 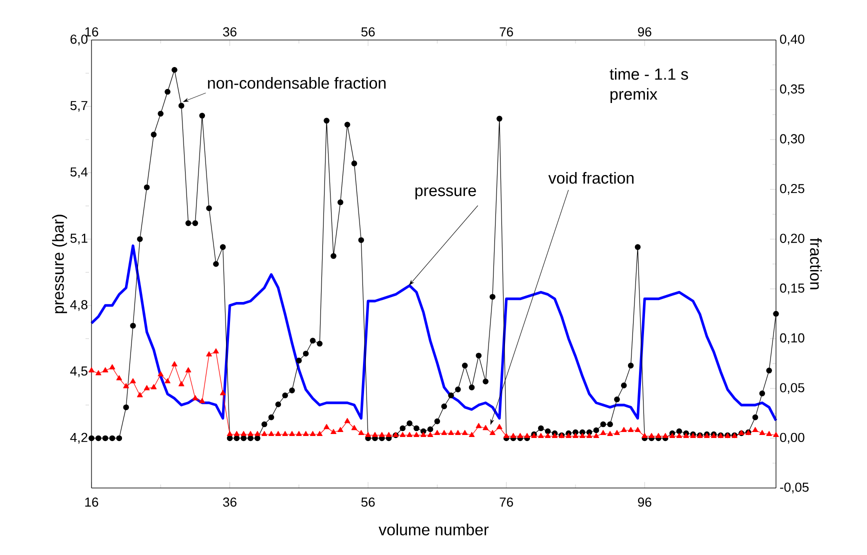 I want to click on y-tick-label: 4,5, so click(x=79, y=372).